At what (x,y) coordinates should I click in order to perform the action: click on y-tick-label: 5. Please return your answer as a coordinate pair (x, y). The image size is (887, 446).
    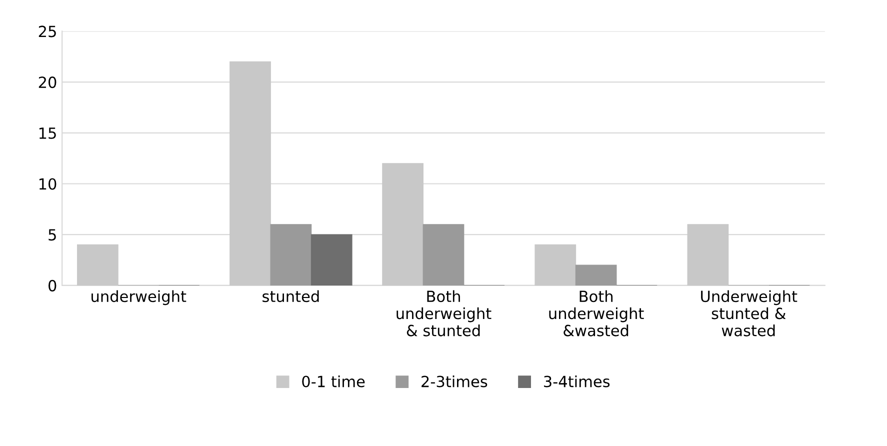
    Looking at the image, I should click on (52, 235).